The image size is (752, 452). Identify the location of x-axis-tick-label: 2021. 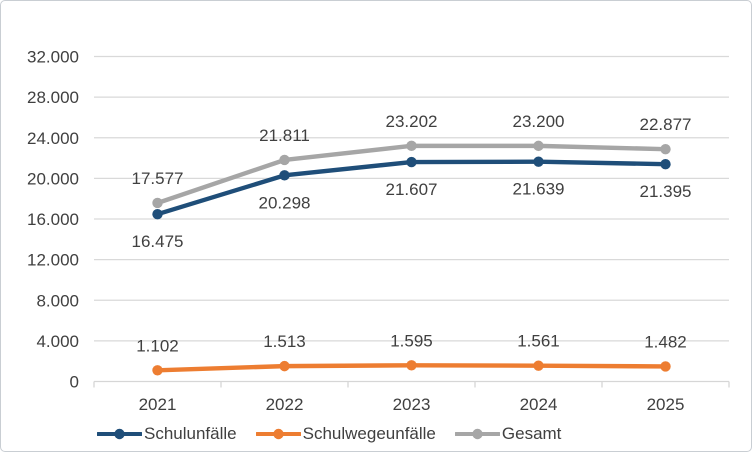
(158, 404).